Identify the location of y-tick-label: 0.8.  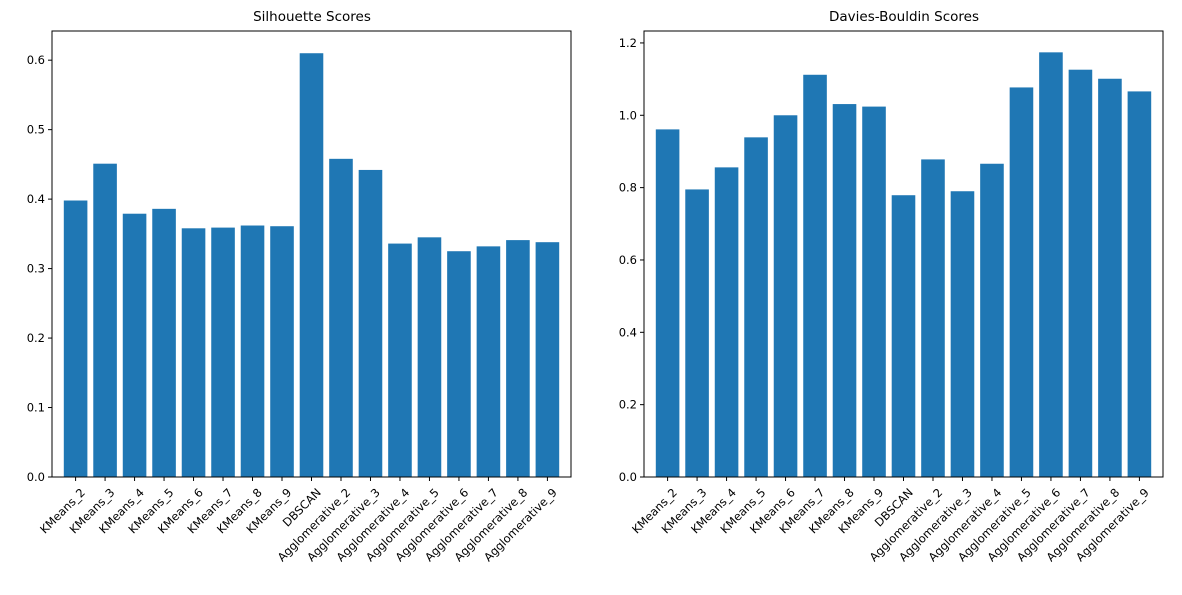
(628, 188).